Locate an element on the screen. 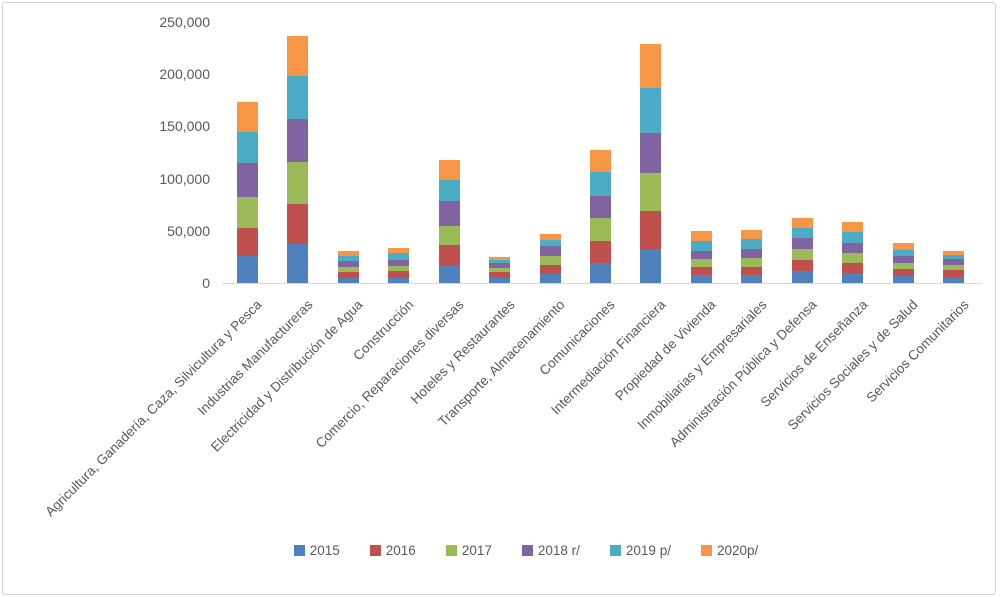 The image size is (1000, 597). y-axis-tick-label: 100,000 is located at coordinates (184, 178).